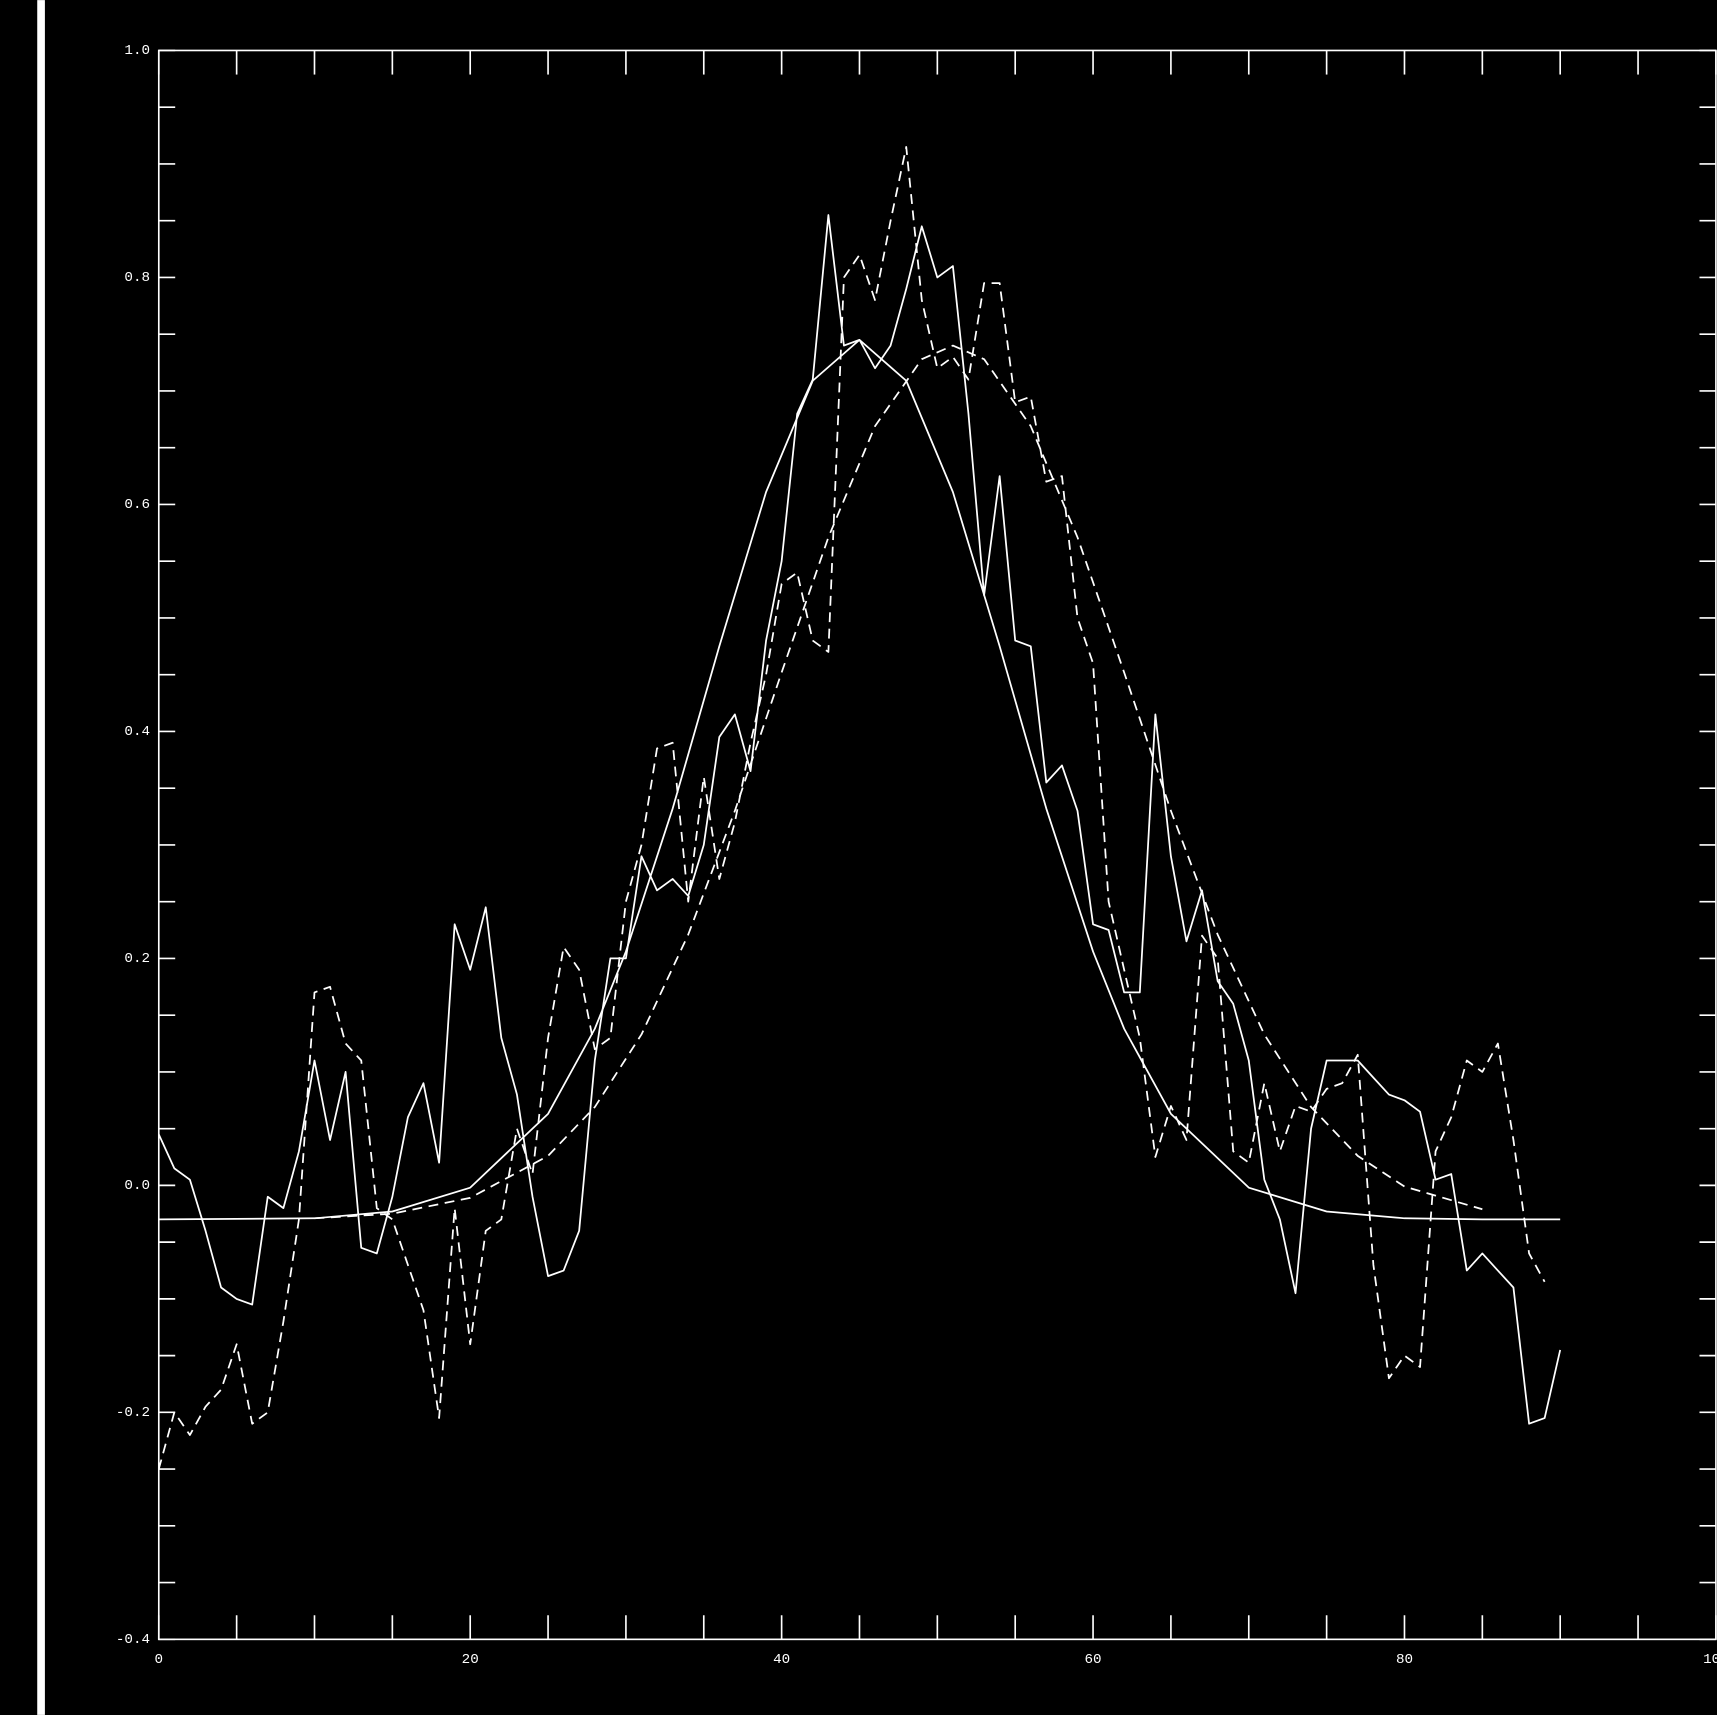 The width and height of the screenshot is (1717, 1715). Describe the element at coordinates (133, 1640) in the screenshot. I see `y-tick-label: -0.4` at that location.